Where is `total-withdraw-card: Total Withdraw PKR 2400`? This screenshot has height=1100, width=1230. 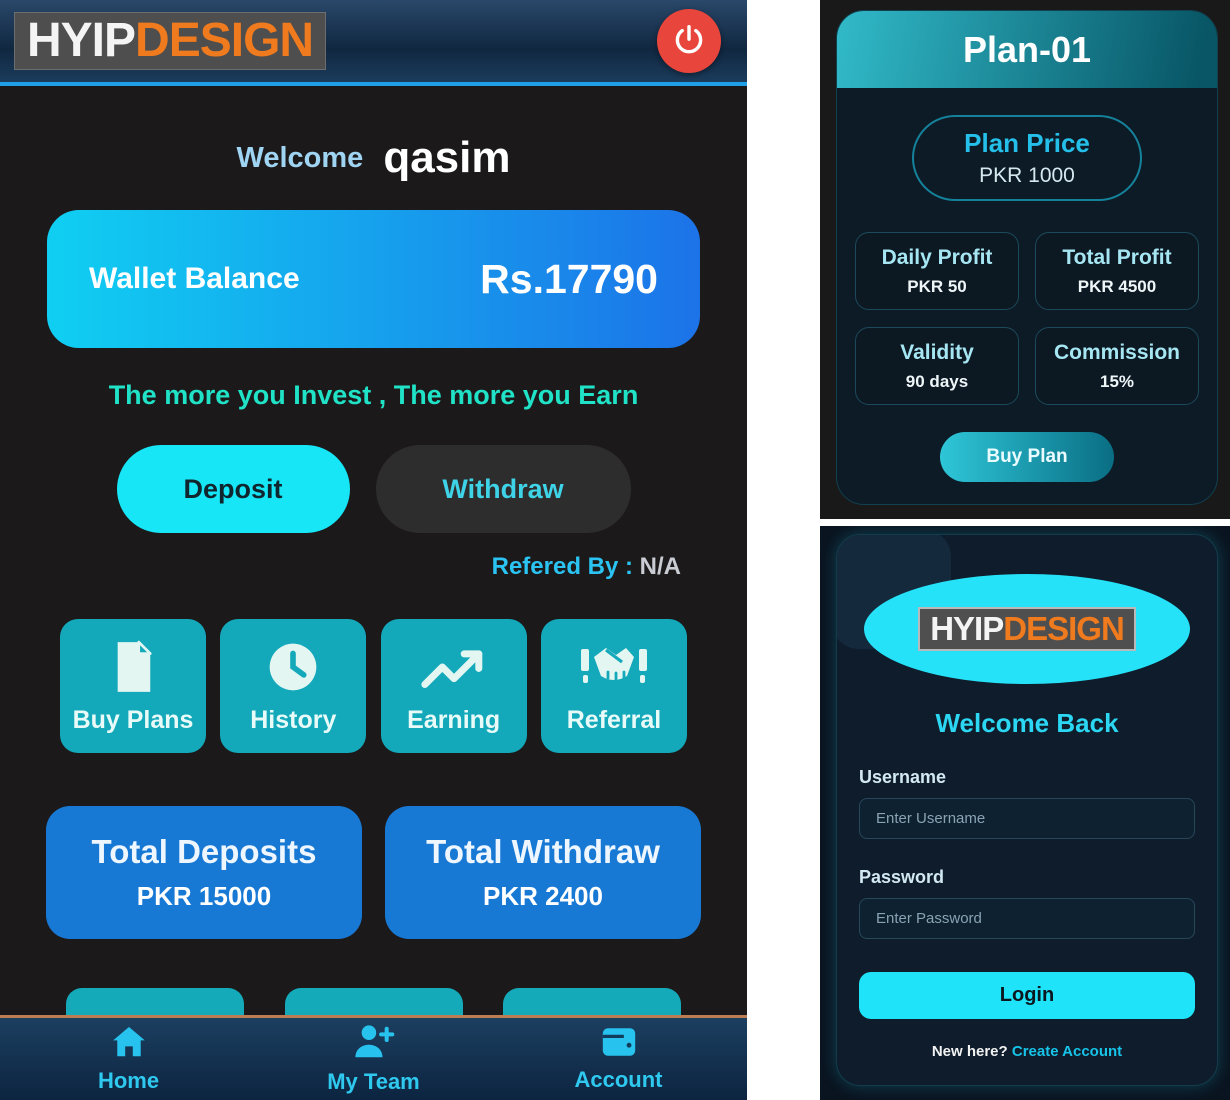 total-withdraw-card: Total Withdraw PKR 2400 is located at coordinates (543, 872).